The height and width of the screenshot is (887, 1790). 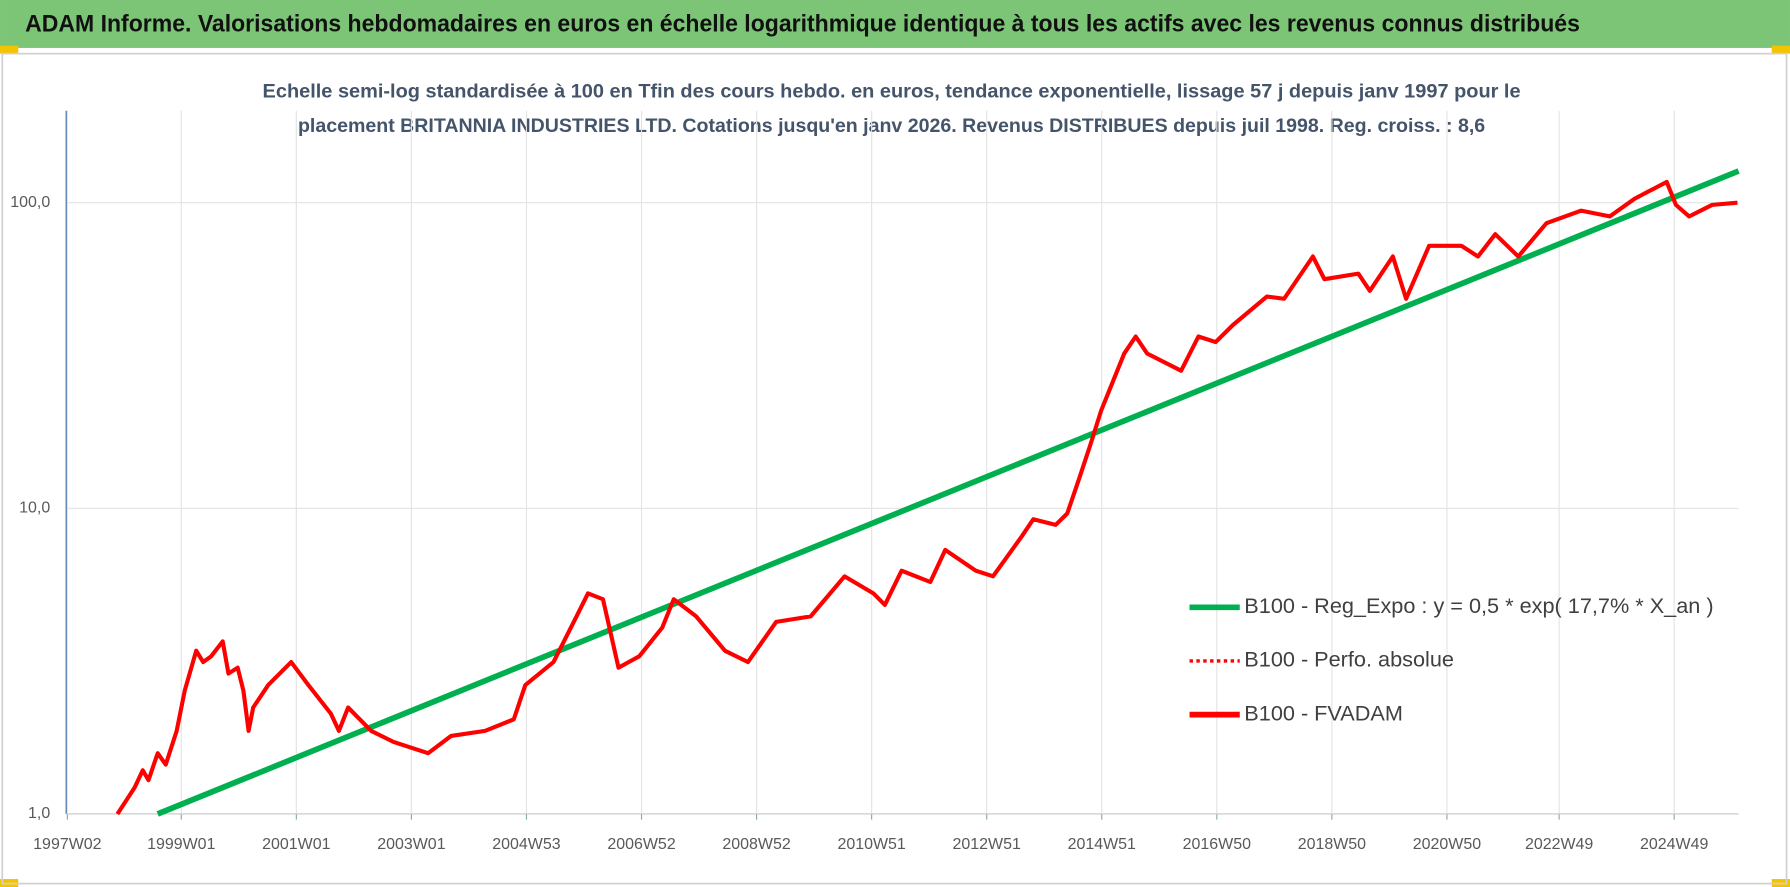 What do you see at coordinates (1323, 712) in the screenshot?
I see `legend-label: B100 - FVADAM` at bounding box center [1323, 712].